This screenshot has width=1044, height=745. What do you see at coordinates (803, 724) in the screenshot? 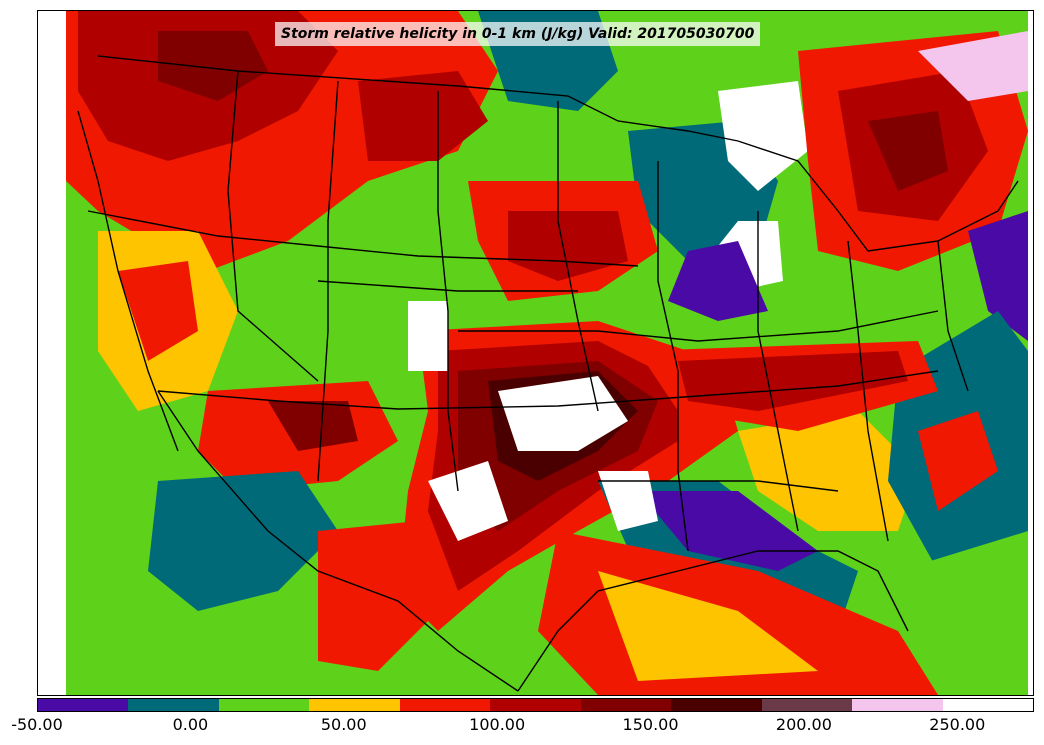
I see `colorbar-tick-label: 200.00` at bounding box center [803, 724].